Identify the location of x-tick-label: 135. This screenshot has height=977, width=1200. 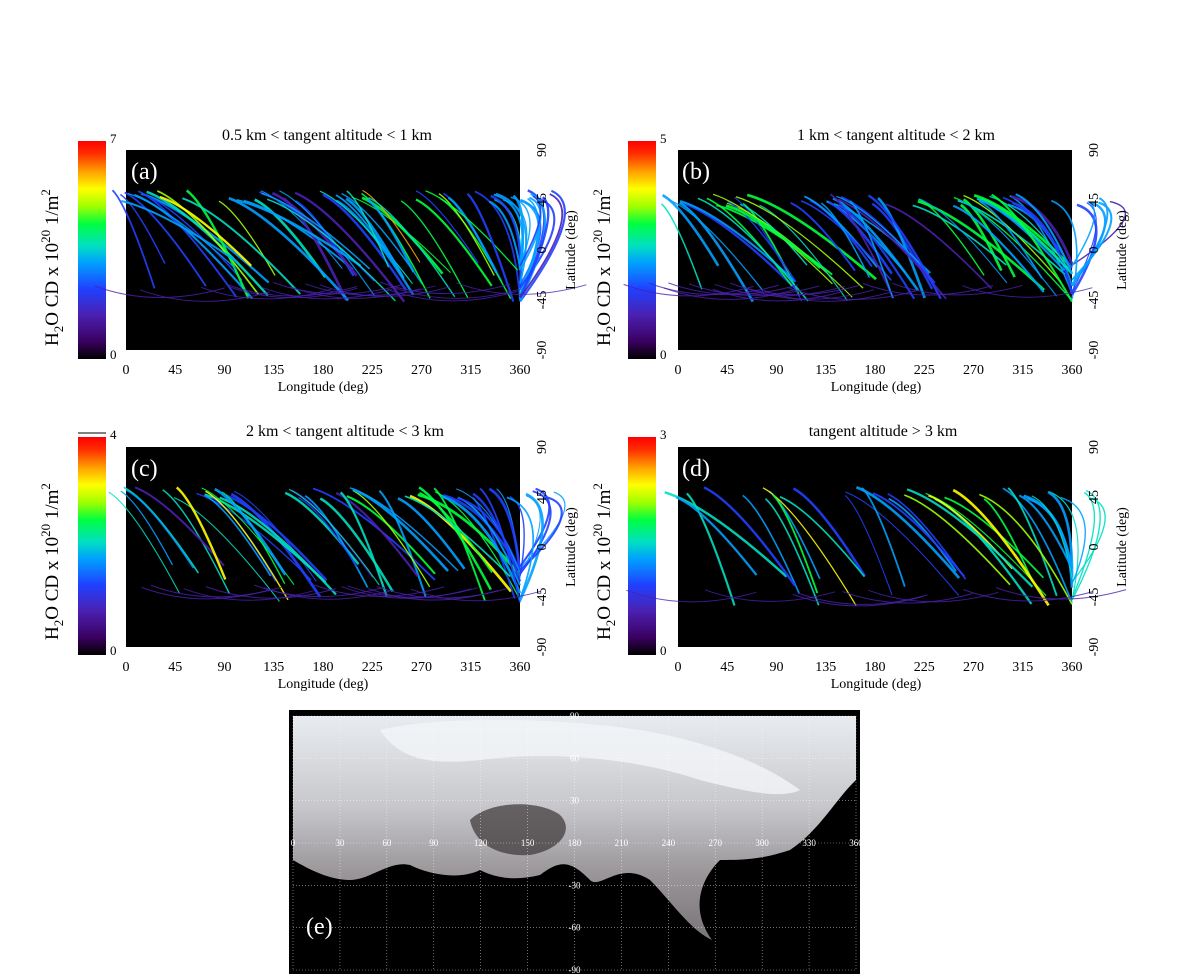
(825, 667).